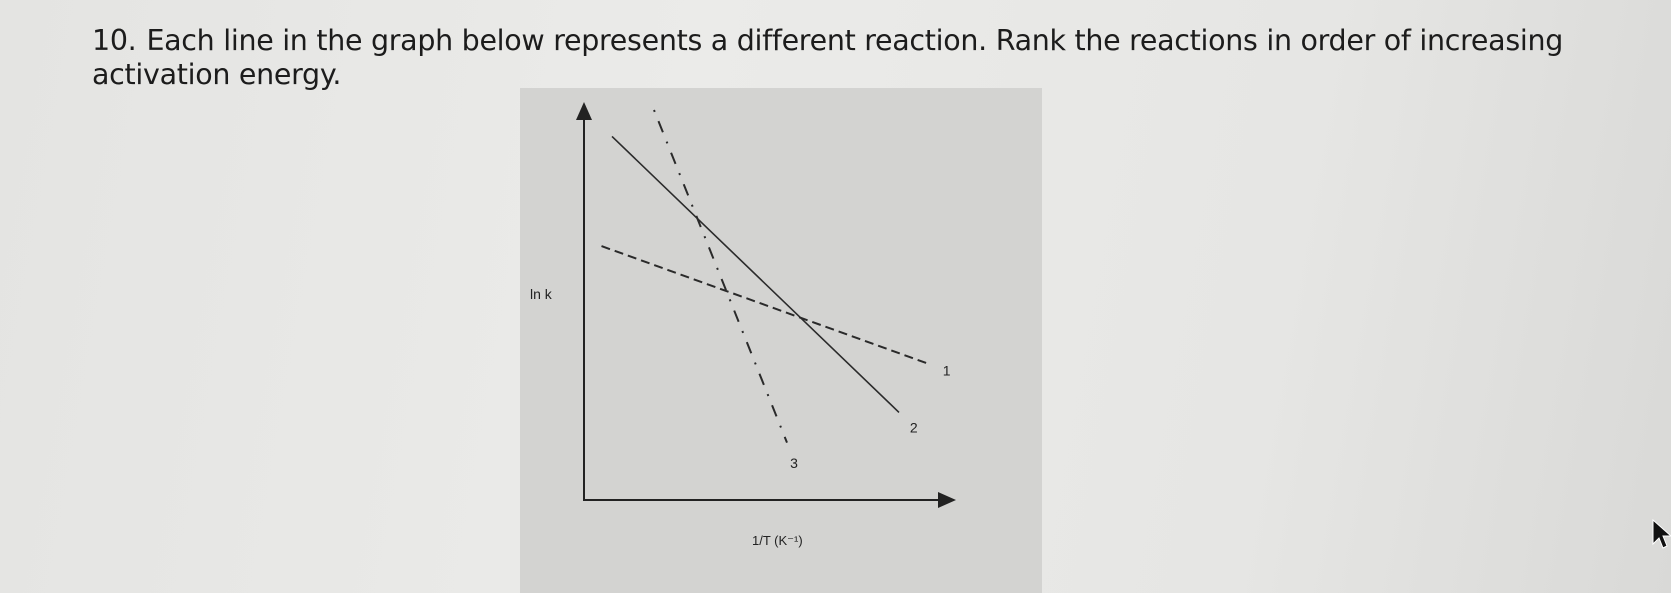 The width and height of the screenshot is (1671, 593). Describe the element at coordinates (794, 463) in the screenshot. I see `series-label-3: 3` at that location.